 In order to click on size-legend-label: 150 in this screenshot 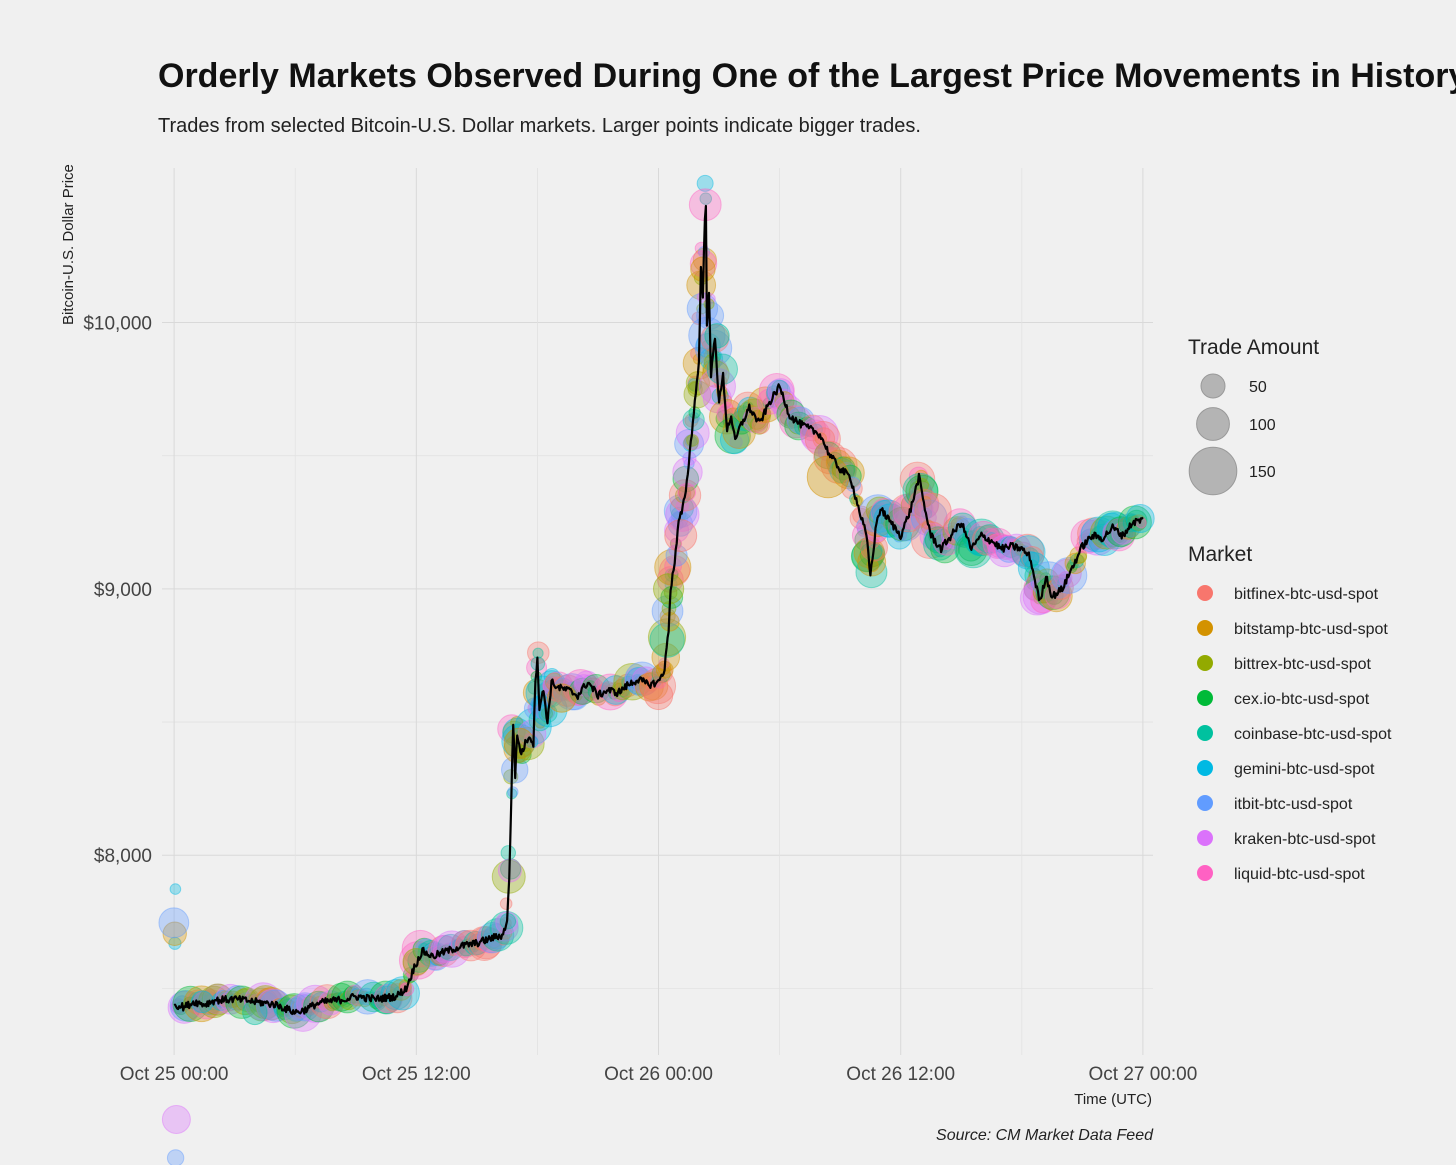, I will do `click(1262, 472)`.